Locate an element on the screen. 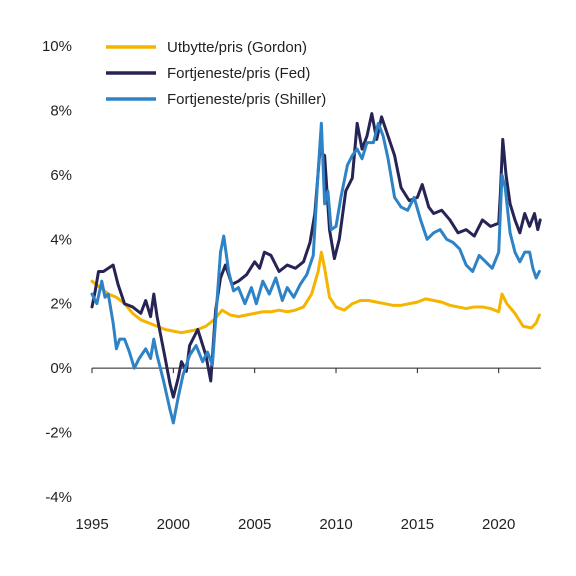 The height and width of the screenshot is (576, 576). x-tick-label: 2015 is located at coordinates (417, 524).